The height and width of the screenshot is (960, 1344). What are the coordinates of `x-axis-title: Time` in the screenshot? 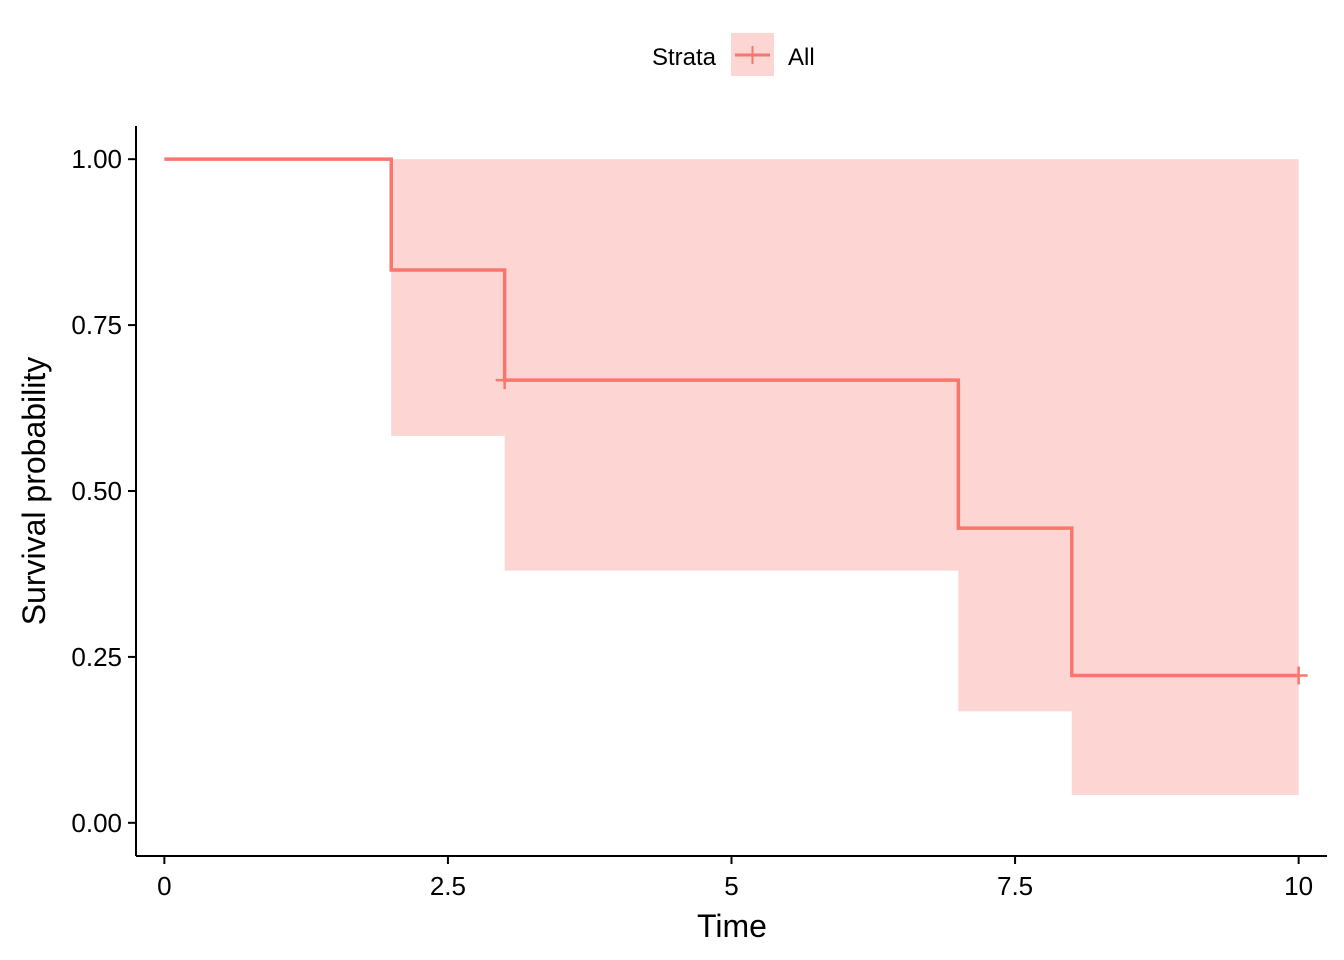 It's located at (732, 926).